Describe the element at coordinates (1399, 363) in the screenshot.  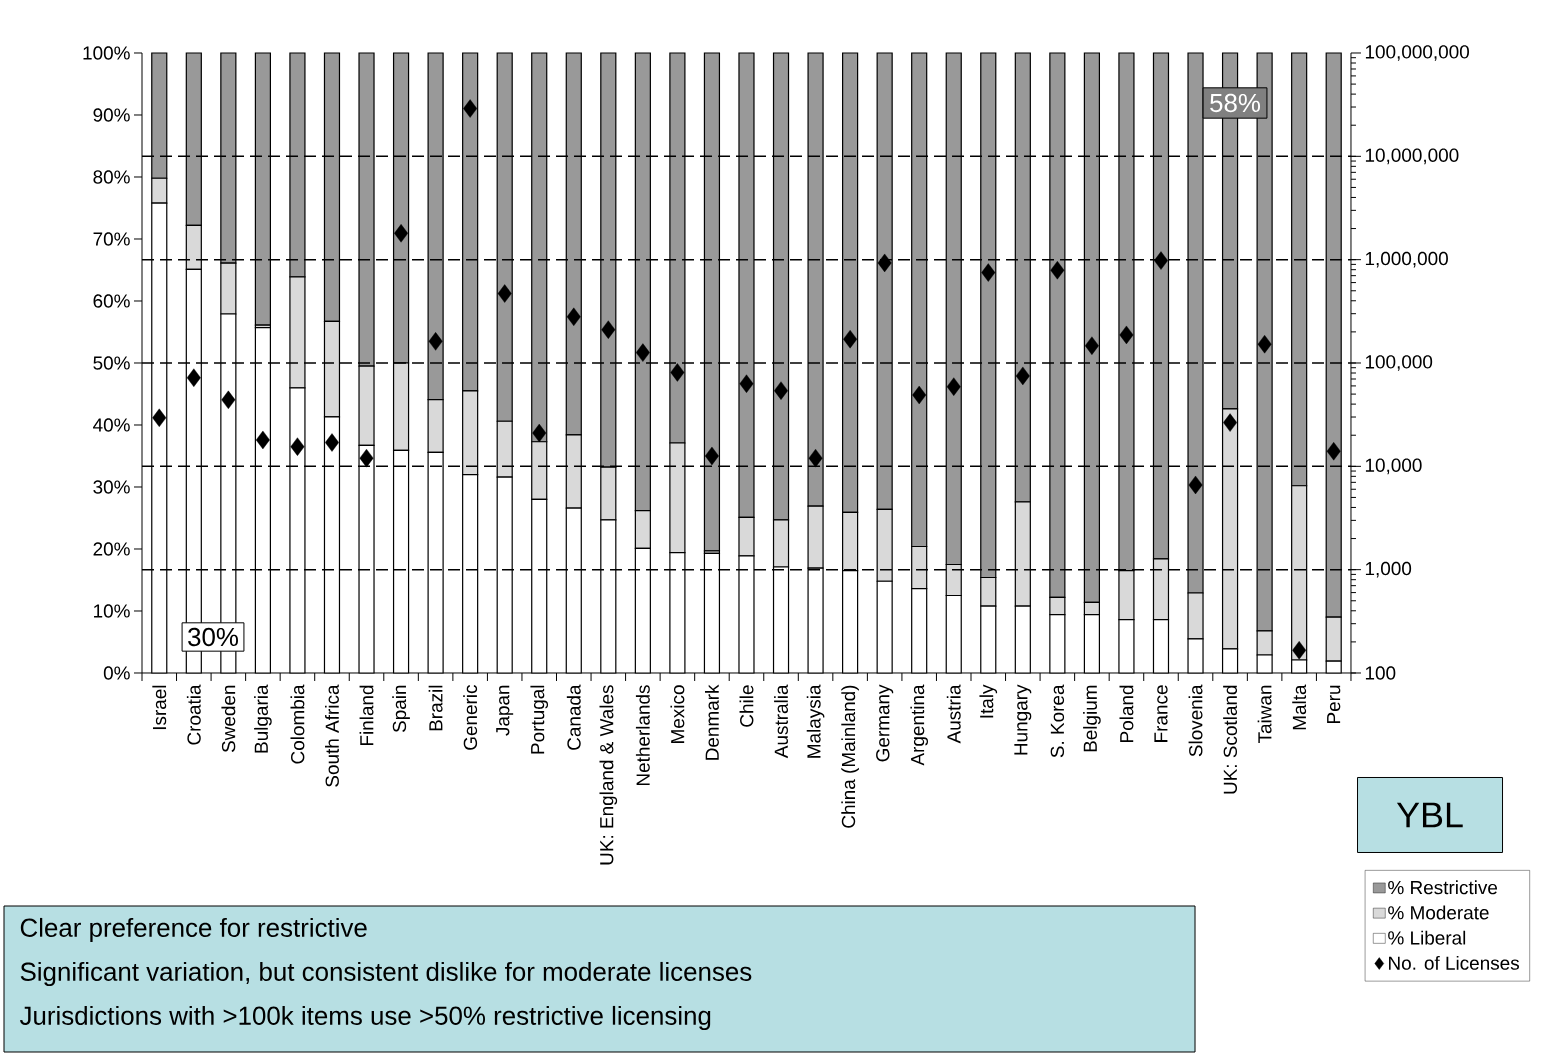
I see `y2-tick-label: 100,000` at that location.